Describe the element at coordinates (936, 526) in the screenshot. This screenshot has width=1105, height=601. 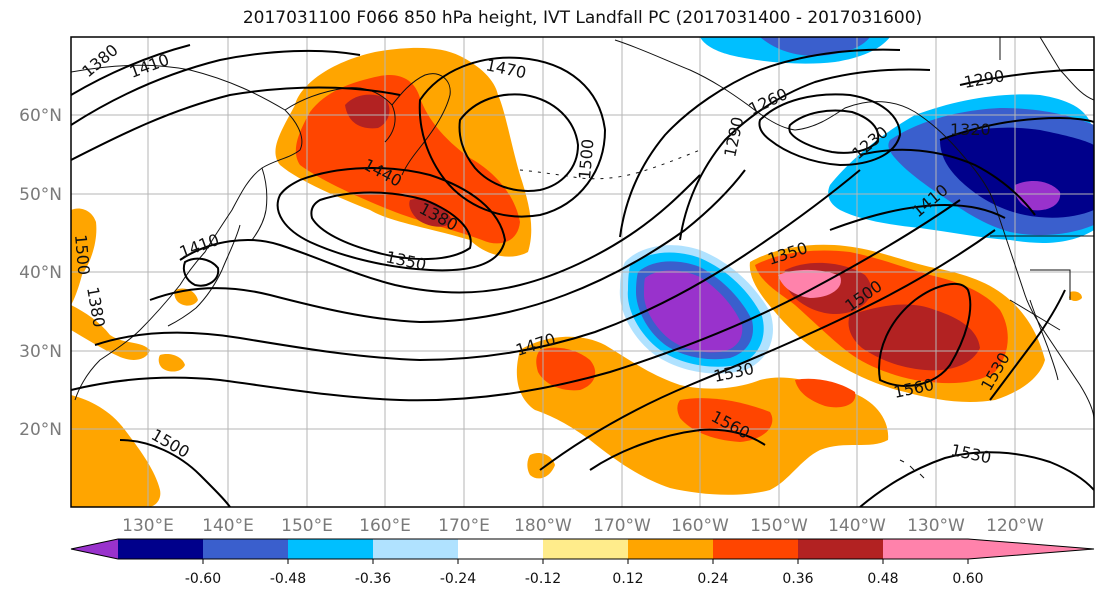
I see `lon-label: 130°W` at that location.